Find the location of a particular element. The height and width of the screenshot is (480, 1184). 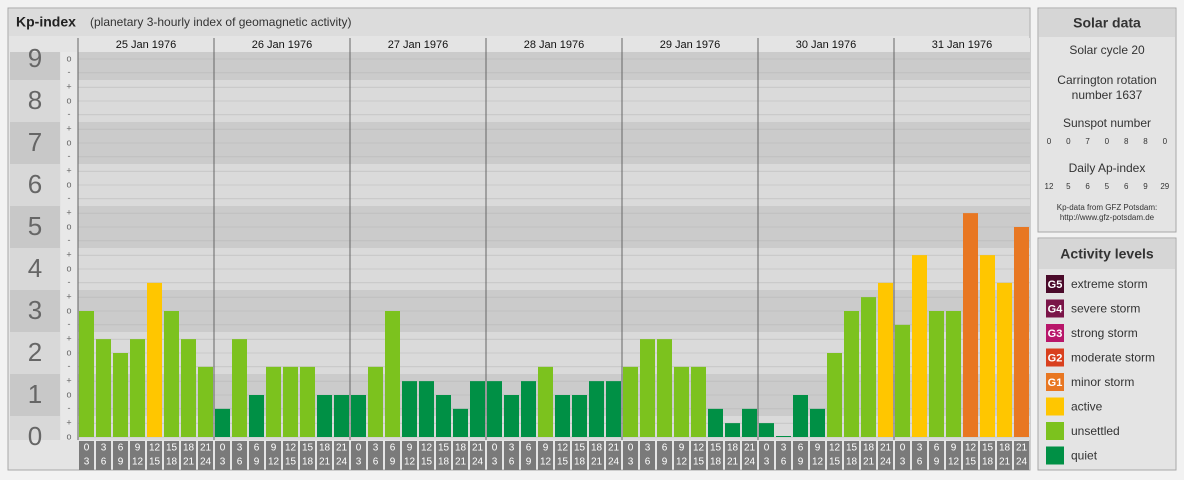

solar-title: Solar data is located at coordinates (1107, 23).